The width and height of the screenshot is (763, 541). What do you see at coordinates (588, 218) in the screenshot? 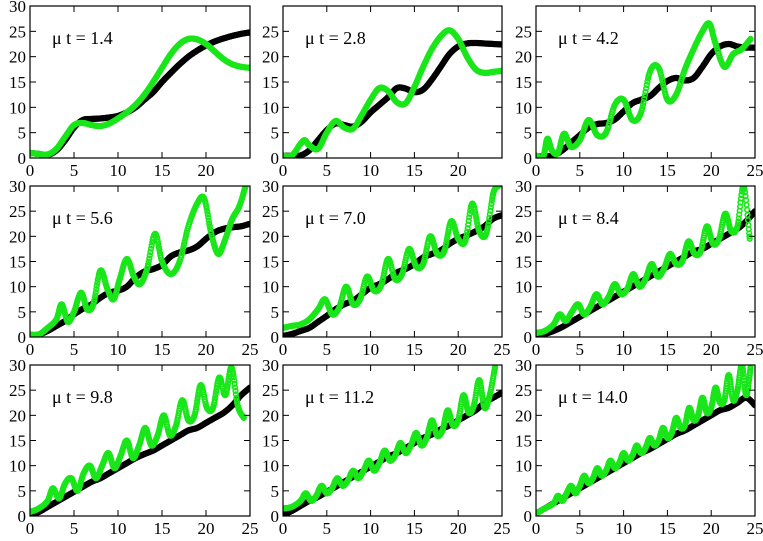
I see `panel-label: μ t = 8.4` at bounding box center [588, 218].